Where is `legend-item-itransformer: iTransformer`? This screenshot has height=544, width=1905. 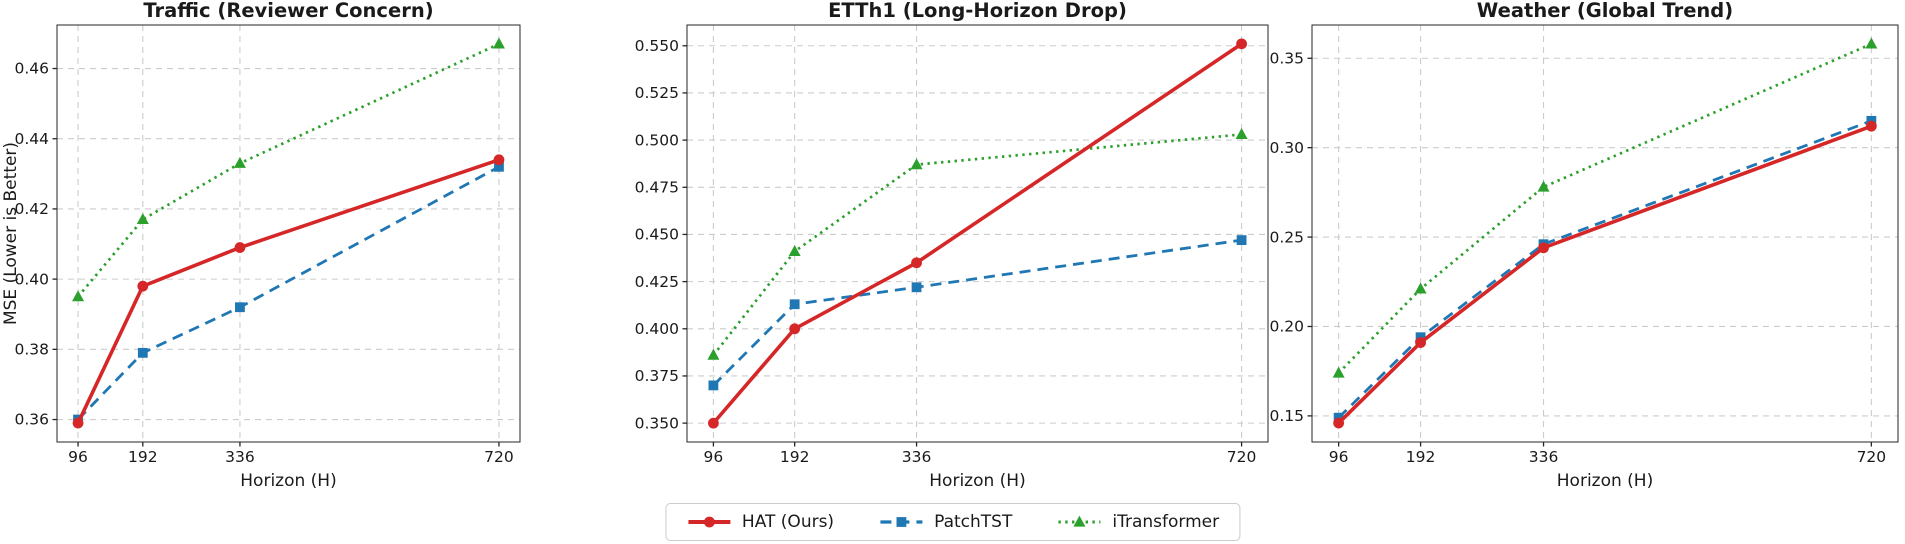
legend-item-itransformer: iTransformer is located at coordinates (1138, 521).